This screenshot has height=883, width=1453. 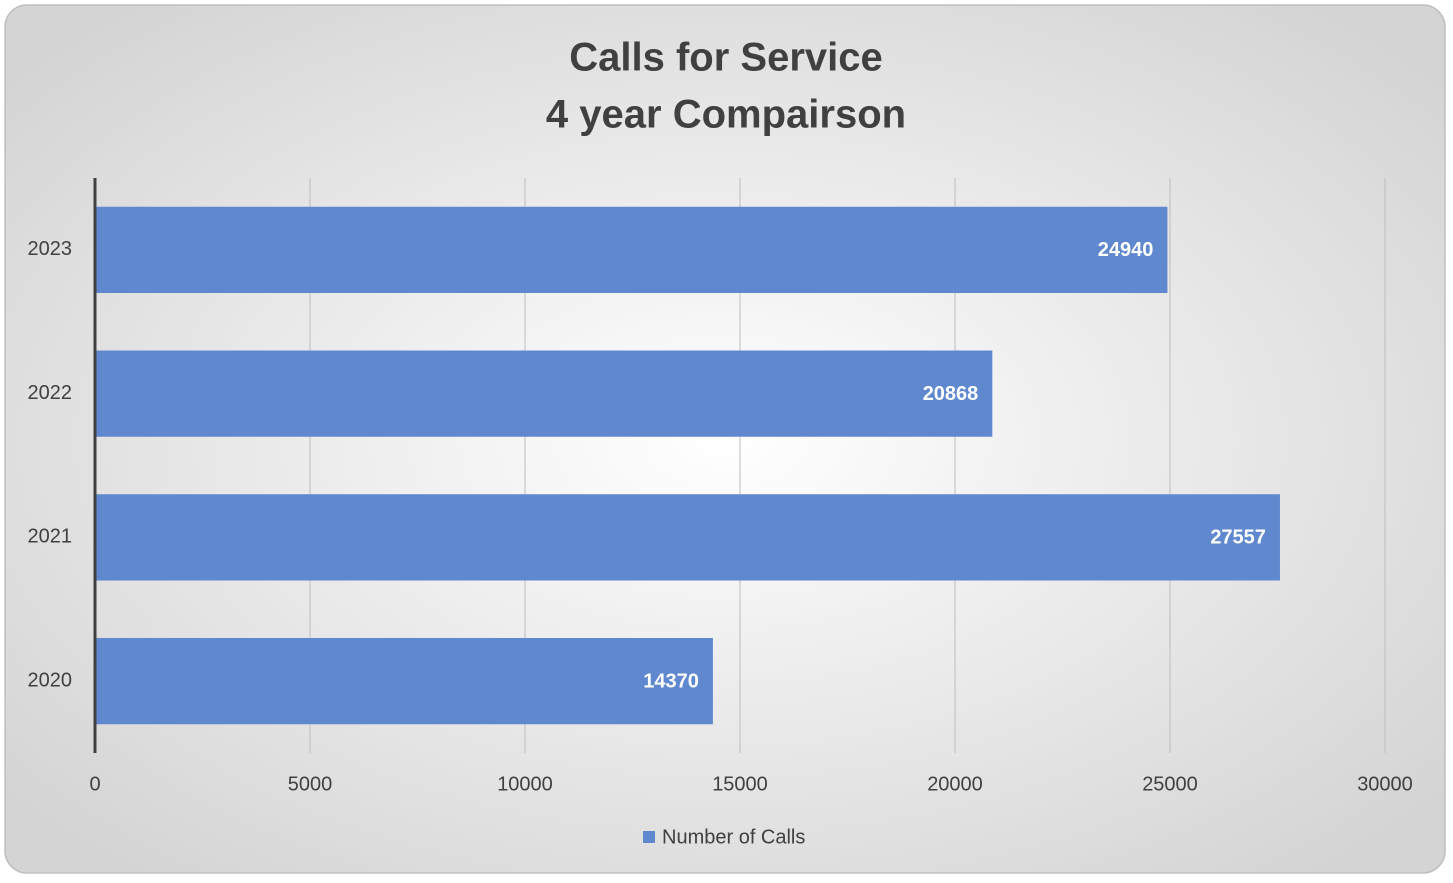 What do you see at coordinates (955, 784) in the screenshot?
I see `x-tick-label: 20000` at bounding box center [955, 784].